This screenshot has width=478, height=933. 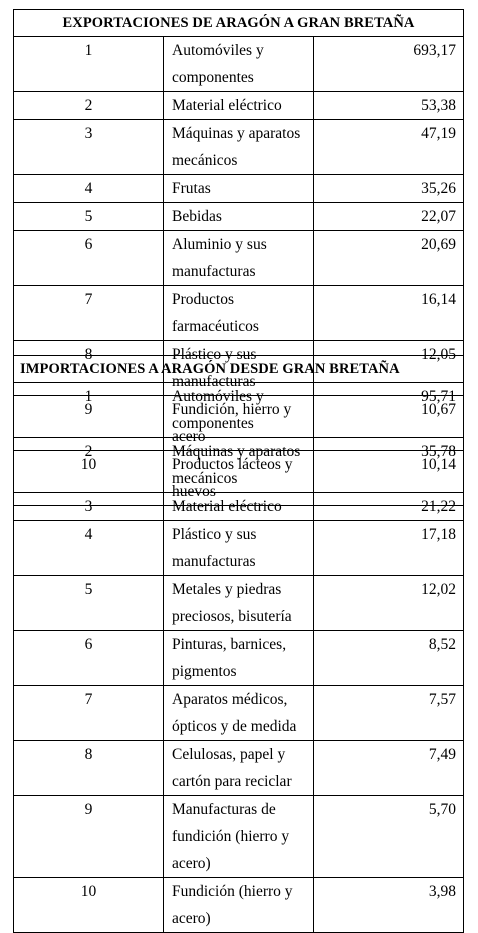 What do you see at coordinates (388, 548) in the screenshot?
I see `value-cell: 17,18` at bounding box center [388, 548].